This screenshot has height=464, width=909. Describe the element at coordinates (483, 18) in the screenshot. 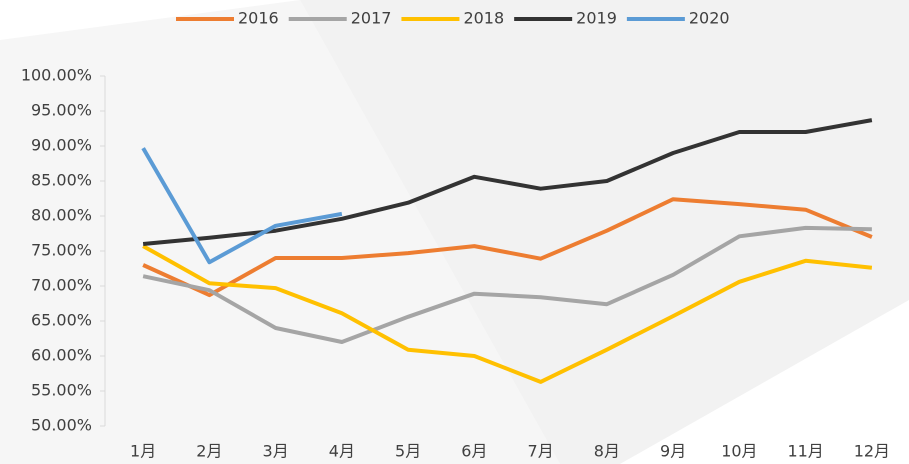

I see `legend-label: 2018` at that location.